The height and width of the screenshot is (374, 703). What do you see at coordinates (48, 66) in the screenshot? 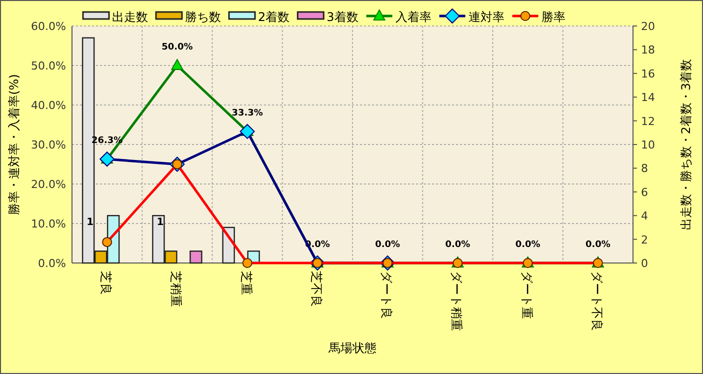
I see `y-tick-label: 50.0%` at bounding box center [48, 66].